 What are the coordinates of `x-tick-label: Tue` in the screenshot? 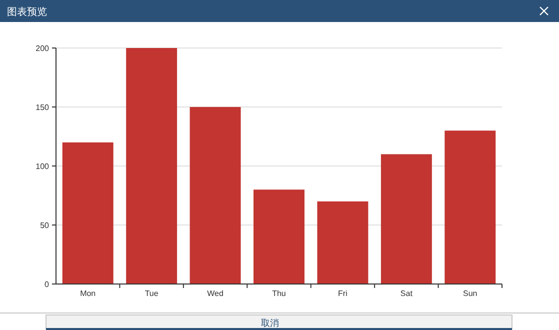 It's located at (151, 293).